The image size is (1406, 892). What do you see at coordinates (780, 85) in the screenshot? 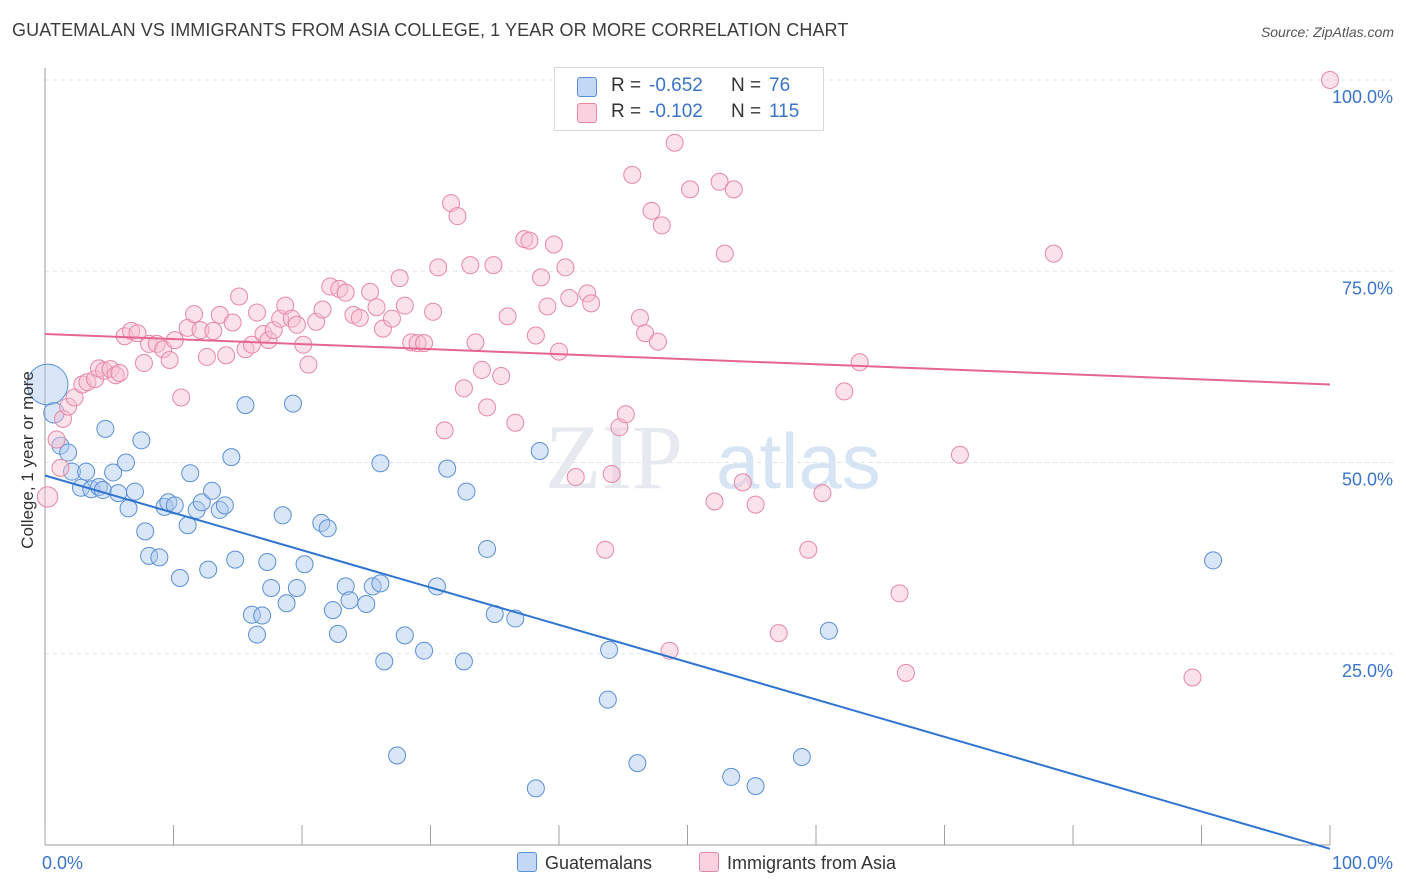
I see `n-value: 76` at bounding box center [780, 85].